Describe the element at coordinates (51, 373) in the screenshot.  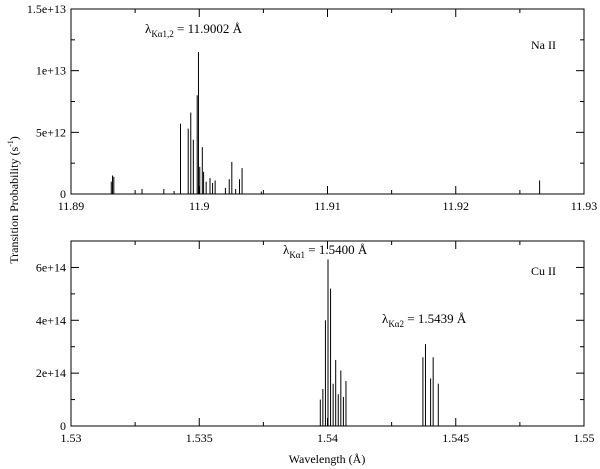
I see `cu-ii-y-tick-label: 2e+14` at that location.